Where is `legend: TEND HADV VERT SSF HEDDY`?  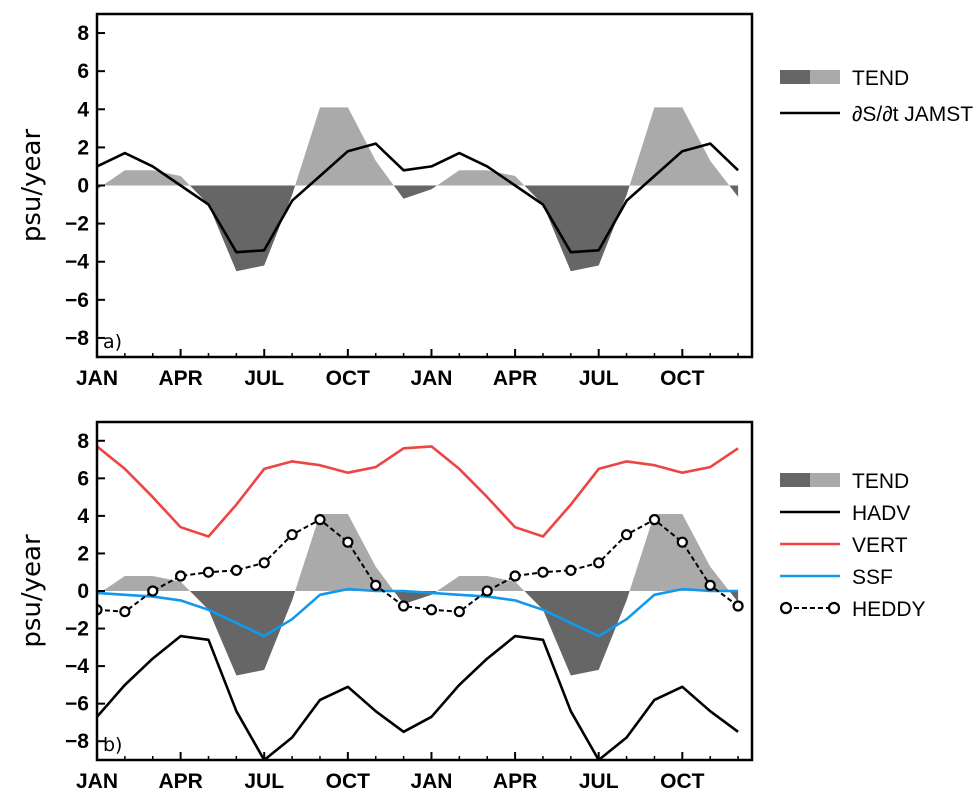 legend: TEND HADV VERT SSF HEDDY is located at coordinates (852, 545).